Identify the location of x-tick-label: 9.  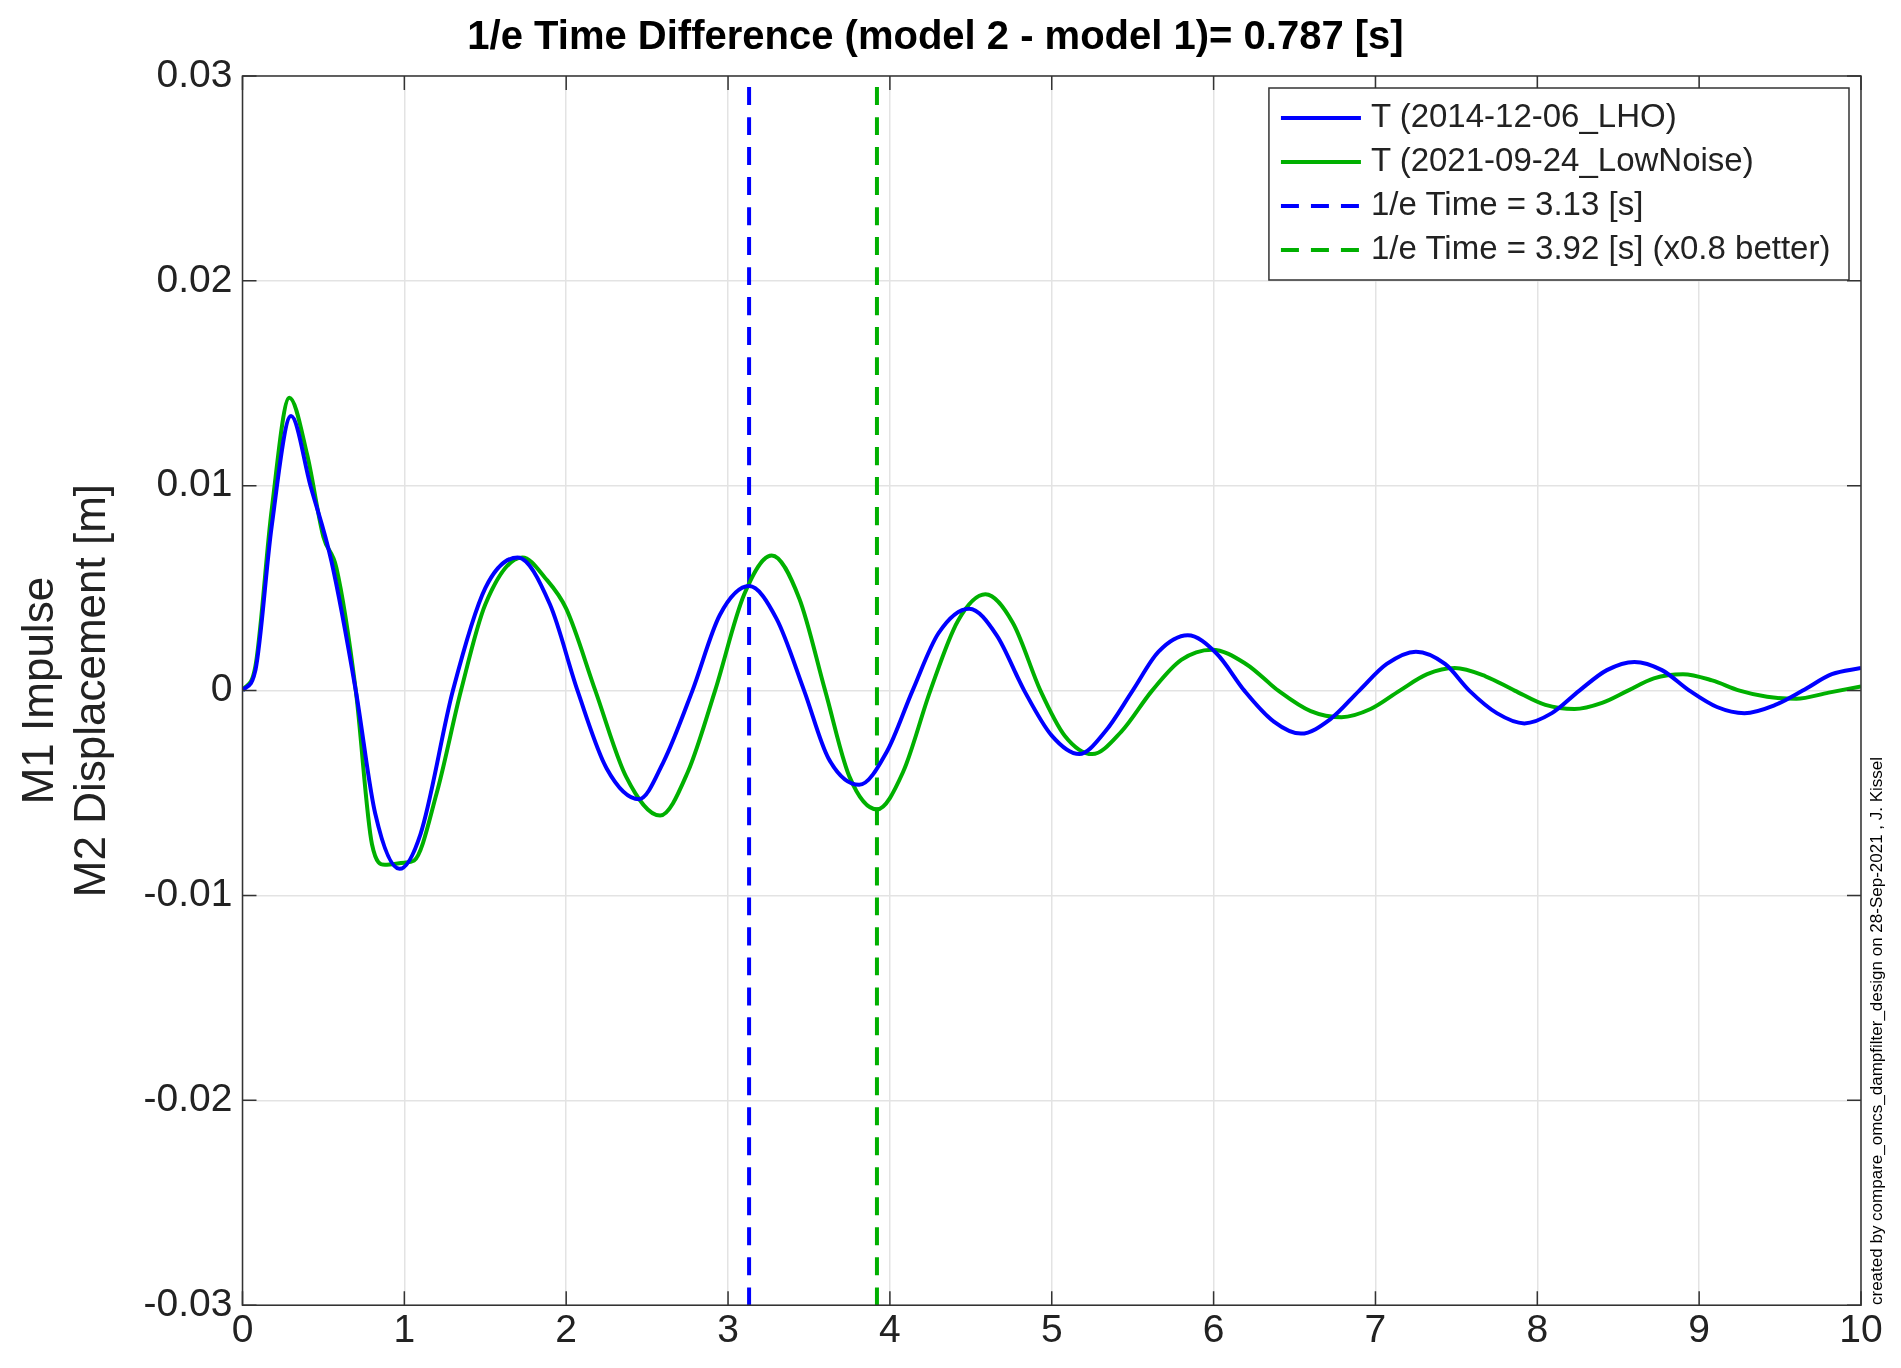
(1699, 1329).